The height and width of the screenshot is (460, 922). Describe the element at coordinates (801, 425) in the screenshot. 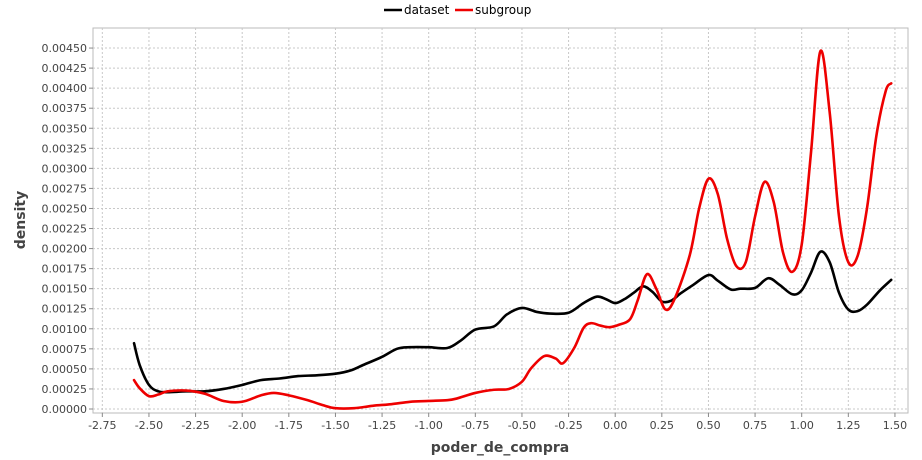

I see `x-tick-label: 1.00` at that location.